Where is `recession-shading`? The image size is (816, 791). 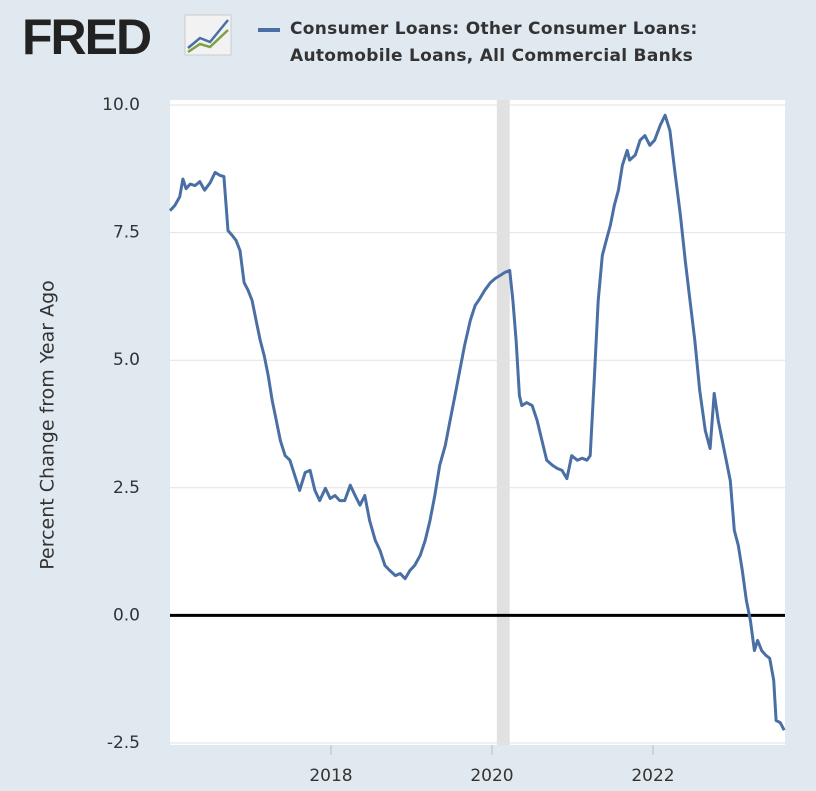 recession-shading is located at coordinates (503, 422).